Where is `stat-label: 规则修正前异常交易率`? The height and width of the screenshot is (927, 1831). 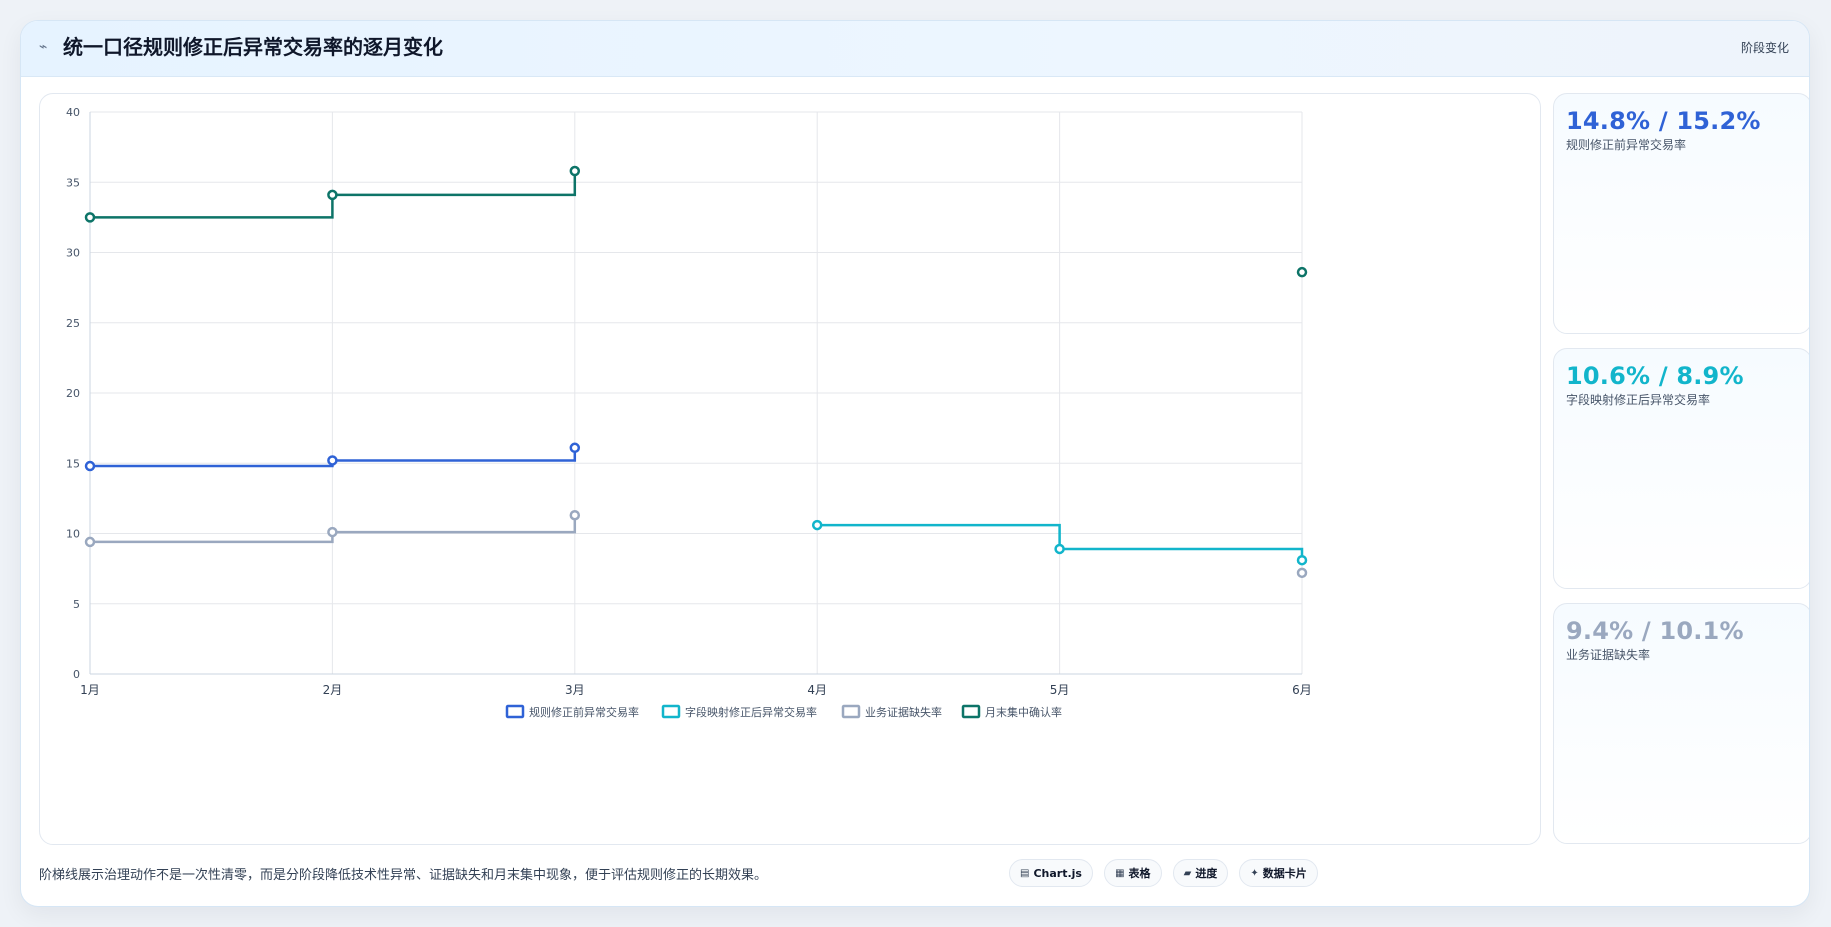
stat-label: 规则修正前异常交易率 is located at coordinates (1626, 145).